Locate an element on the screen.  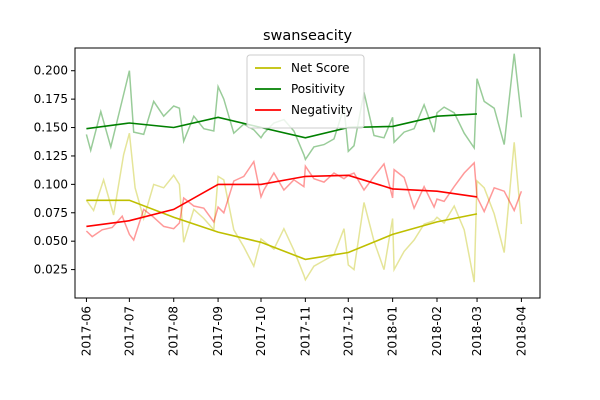
x-tick-label: 2017-11 is located at coordinates (305, 331).